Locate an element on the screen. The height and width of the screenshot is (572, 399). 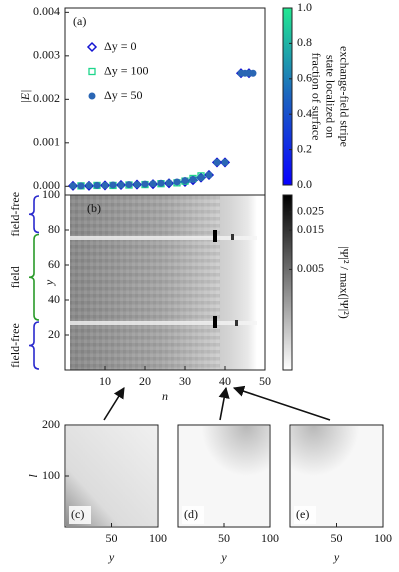
y-tick-label: 80 is located at coordinates (54, 229).